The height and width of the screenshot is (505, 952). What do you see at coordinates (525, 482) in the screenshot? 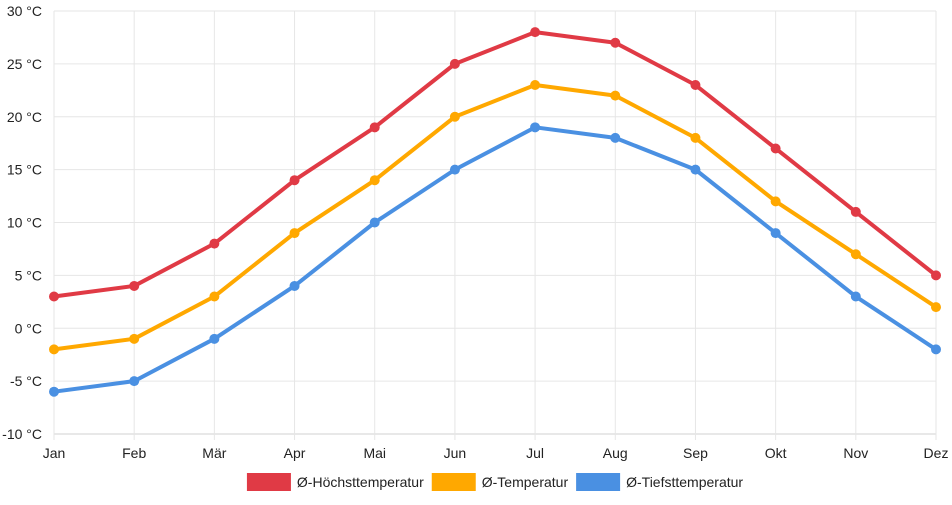
I see `legend-label: Ø-Temperatur` at bounding box center [525, 482].